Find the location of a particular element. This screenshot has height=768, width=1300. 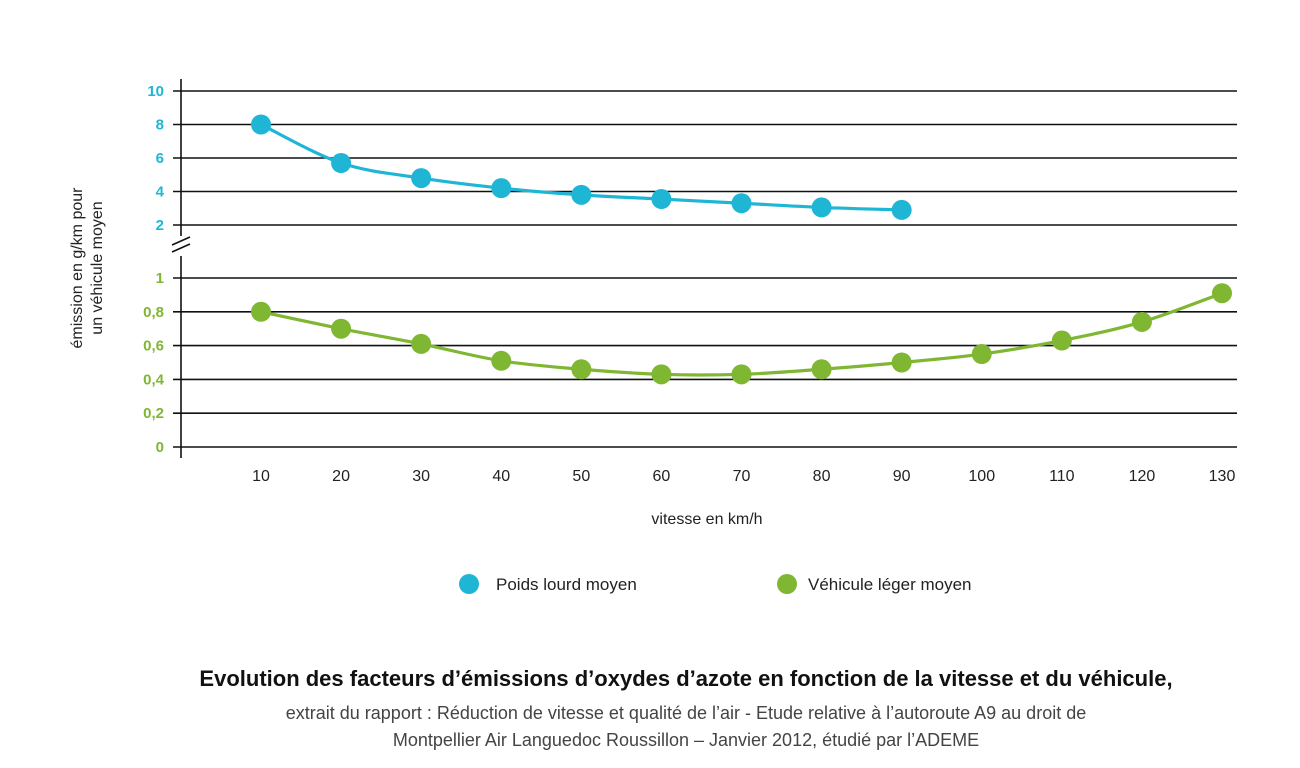

y-tick-label-lower: 0 is located at coordinates (160, 447).